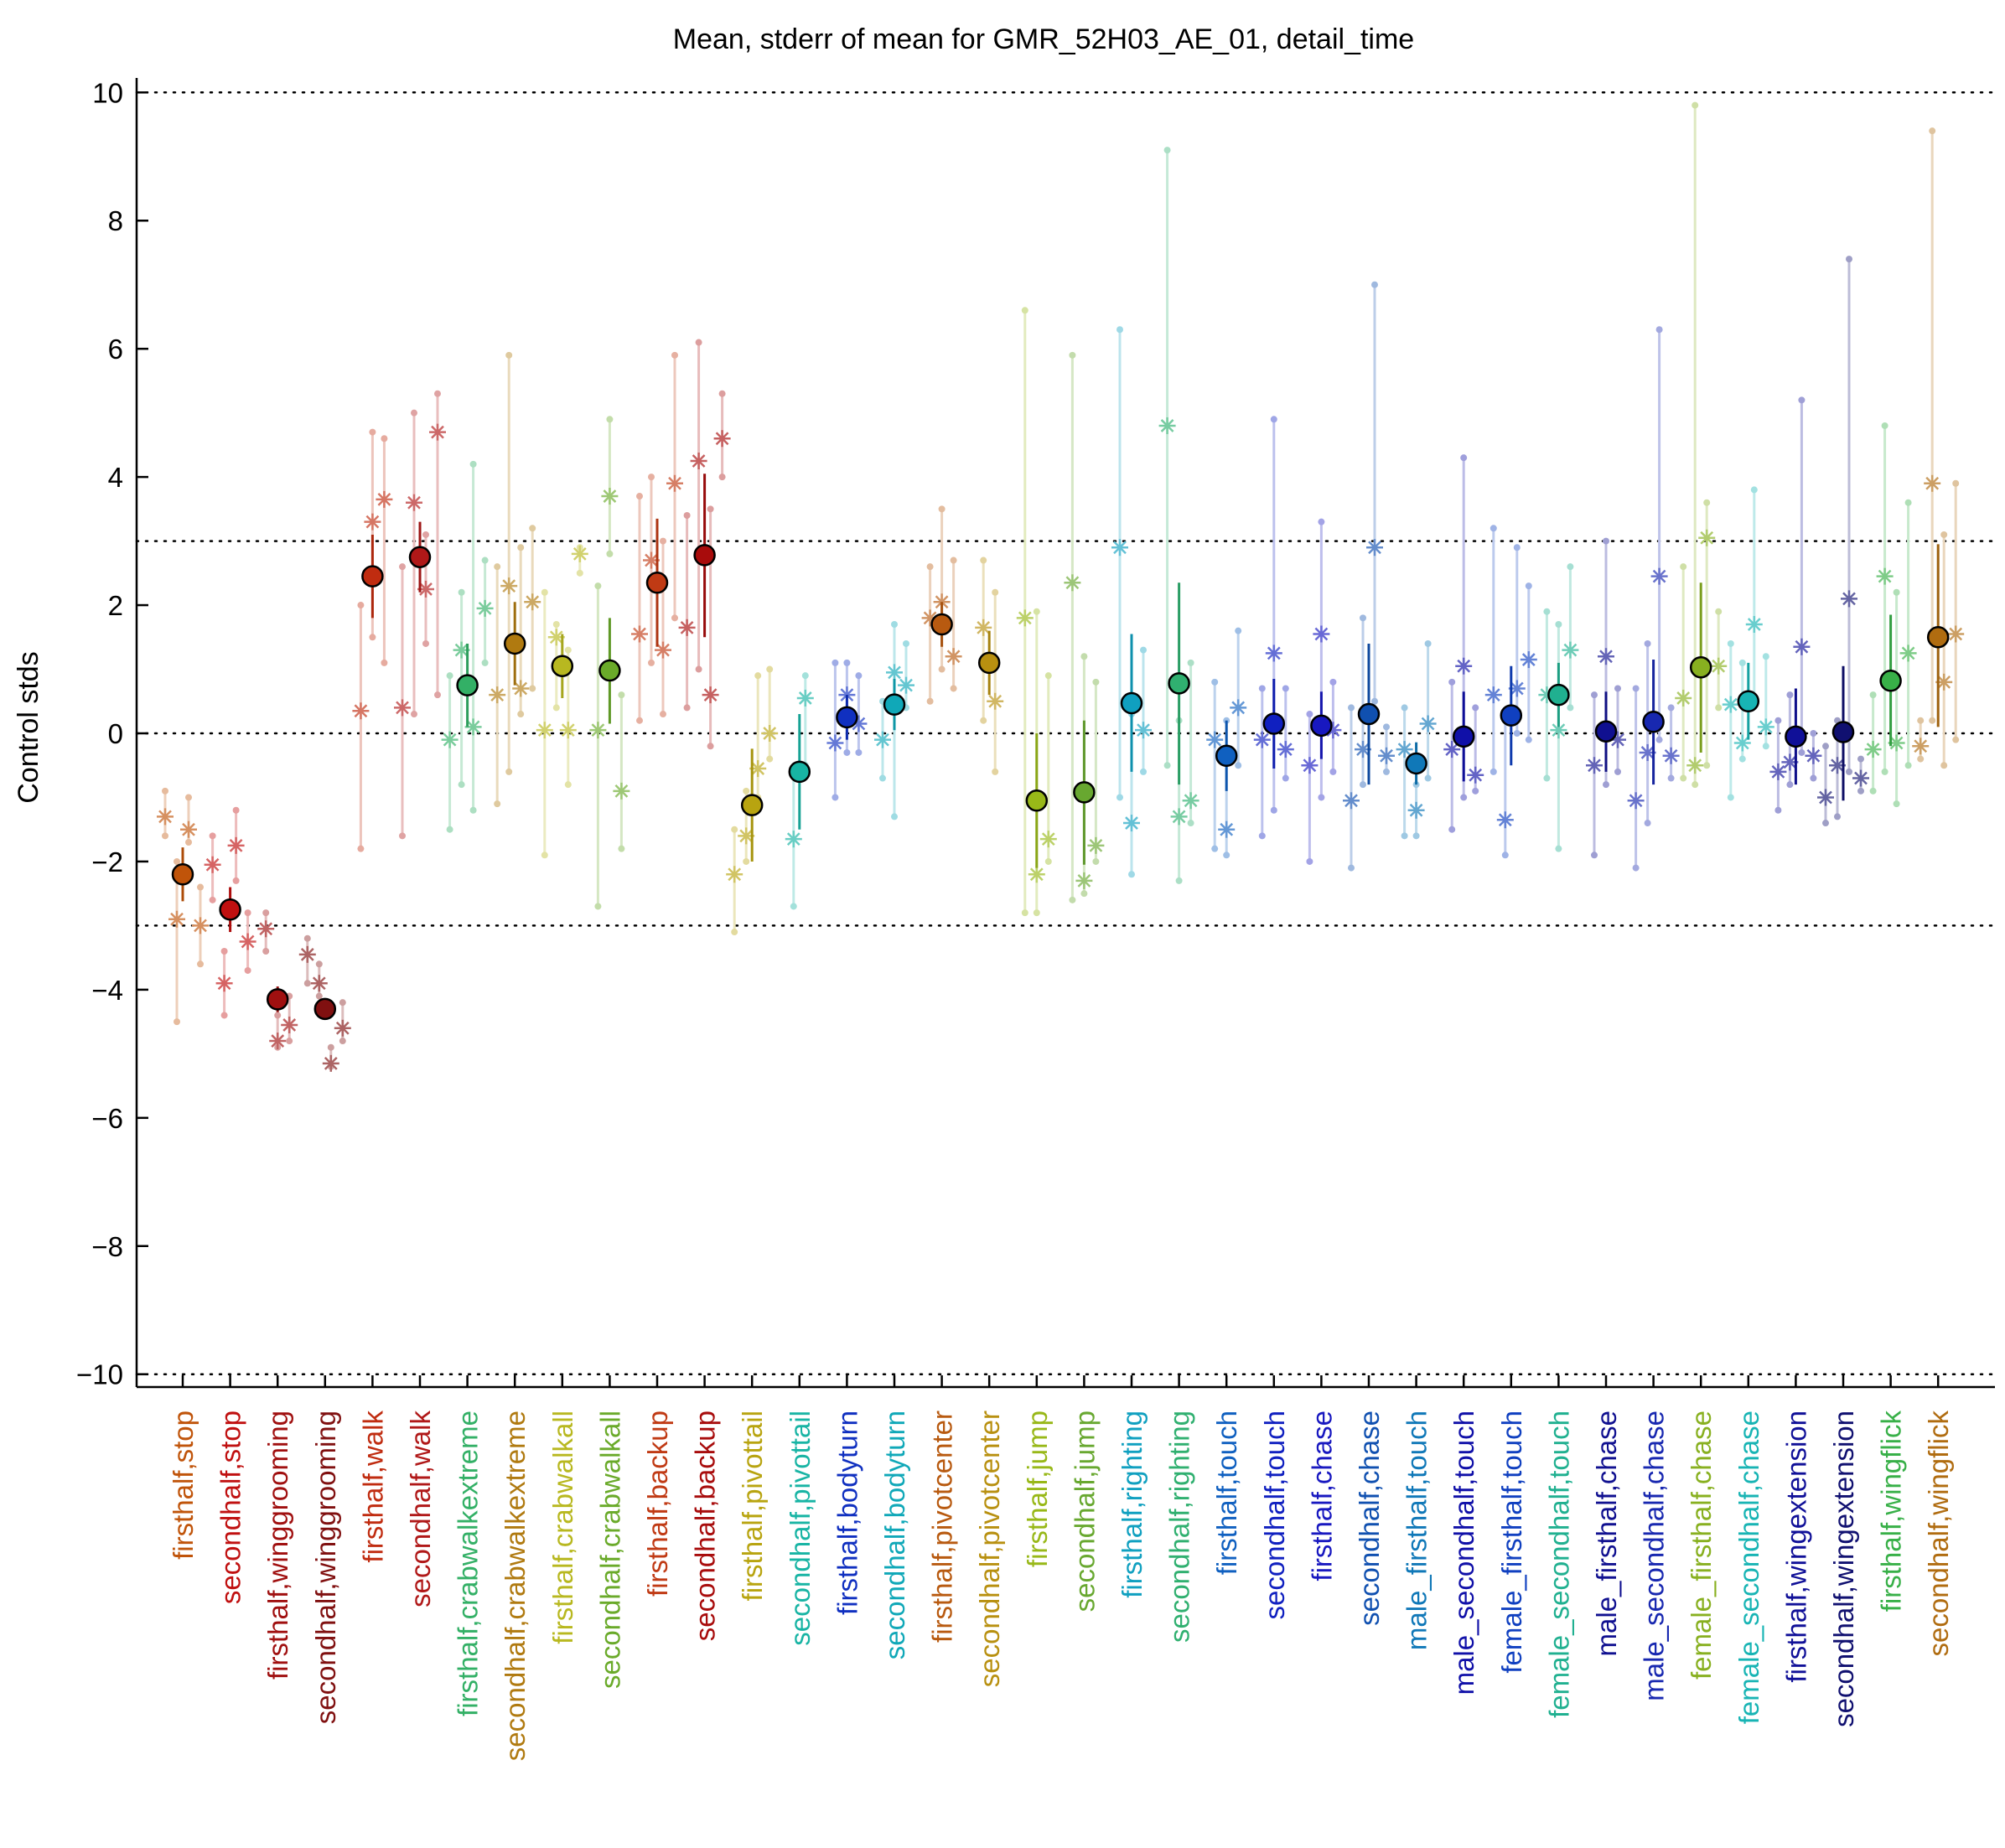  What do you see at coordinates (609, 1550) in the screenshot?
I see `x-tick-label: secondhalf,crabwalkall` at bounding box center [609, 1550].